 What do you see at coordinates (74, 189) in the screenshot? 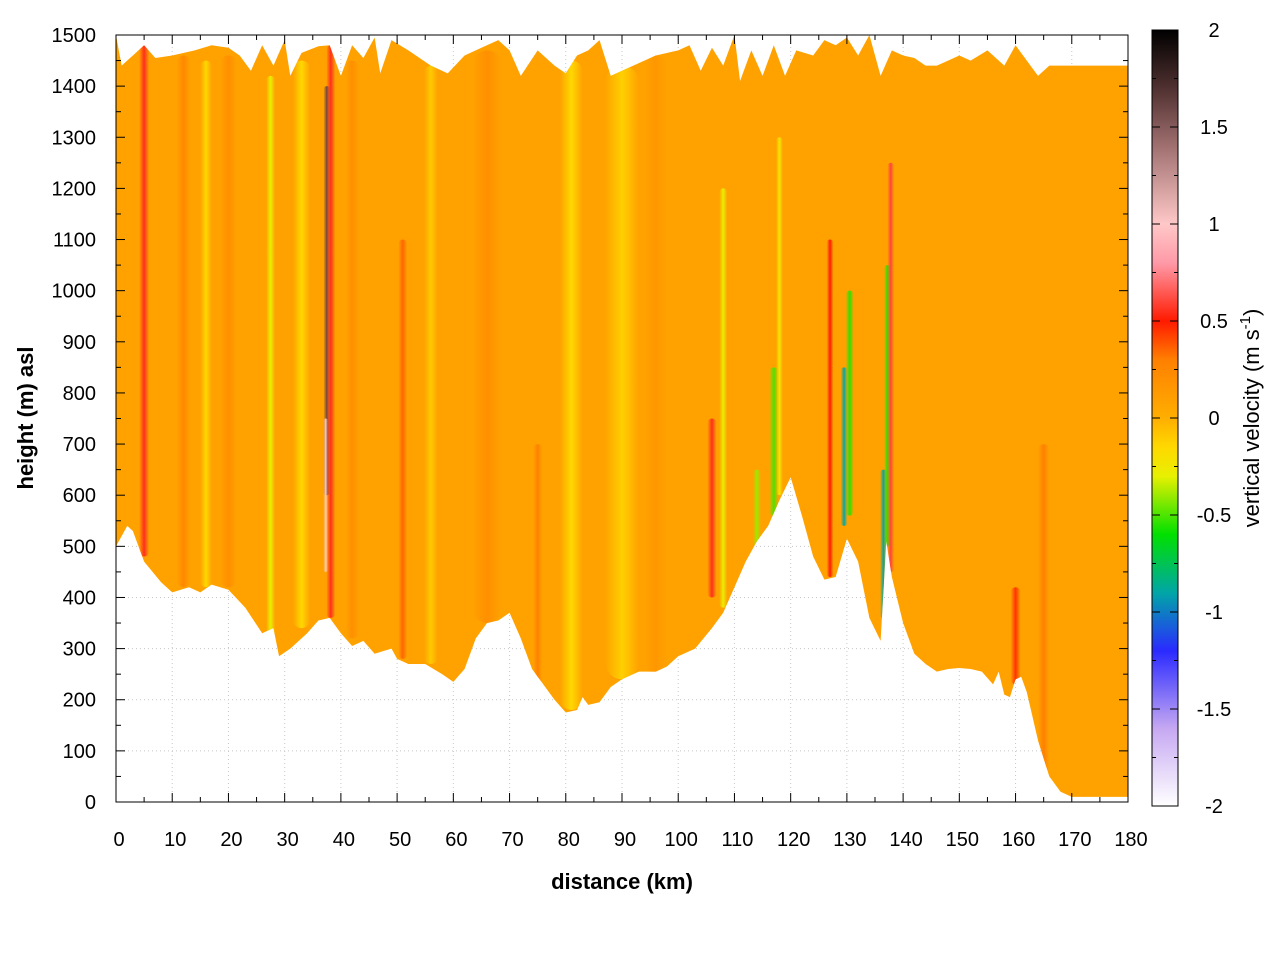
I see `y-tick-label: 1200` at bounding box center [74, 189].